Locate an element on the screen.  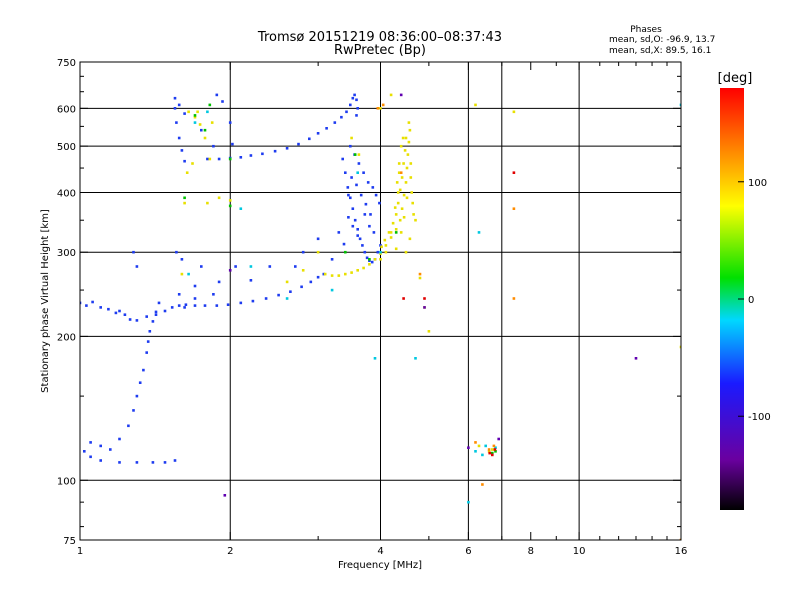
x-tick-label: 16 is located at coordinates (681, 551).